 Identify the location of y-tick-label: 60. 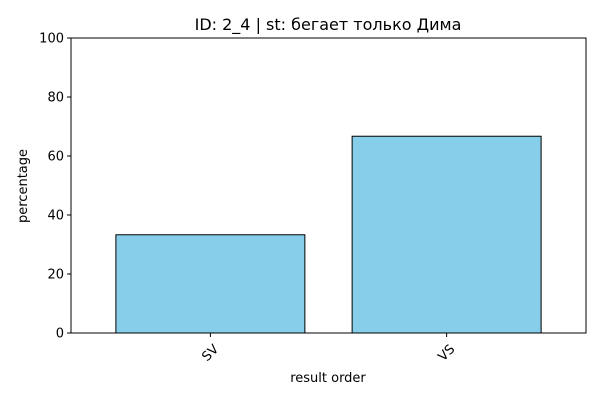
(55, 157).